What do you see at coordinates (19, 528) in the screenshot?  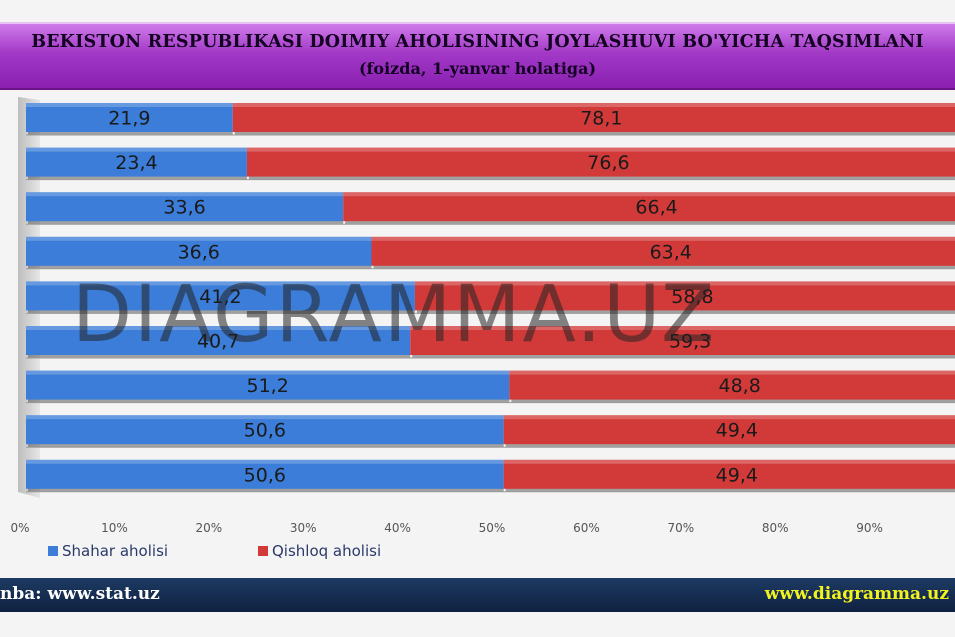 I see `x-tick-label: 0%` at bounding box center [19, 528].